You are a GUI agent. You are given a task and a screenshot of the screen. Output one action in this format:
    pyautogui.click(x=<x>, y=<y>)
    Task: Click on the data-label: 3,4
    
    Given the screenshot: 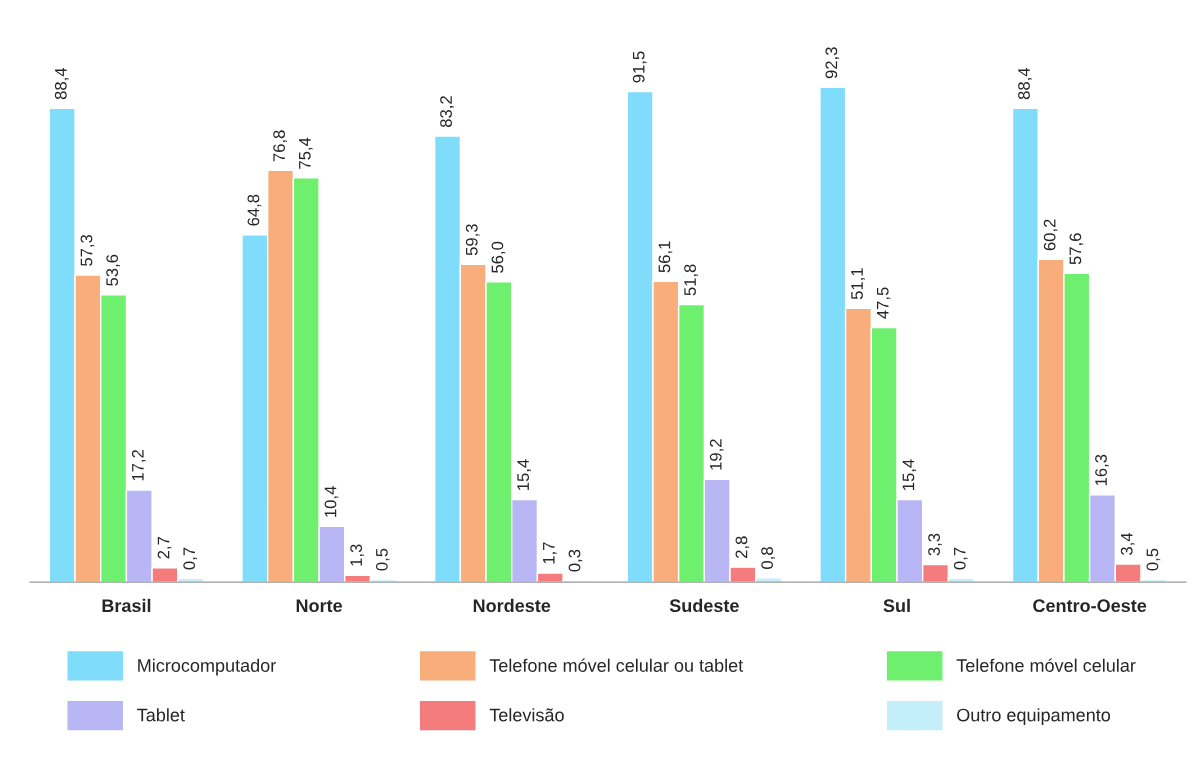 What is the action you would take?
    pyautogui.click(x=1127, y=543)
    